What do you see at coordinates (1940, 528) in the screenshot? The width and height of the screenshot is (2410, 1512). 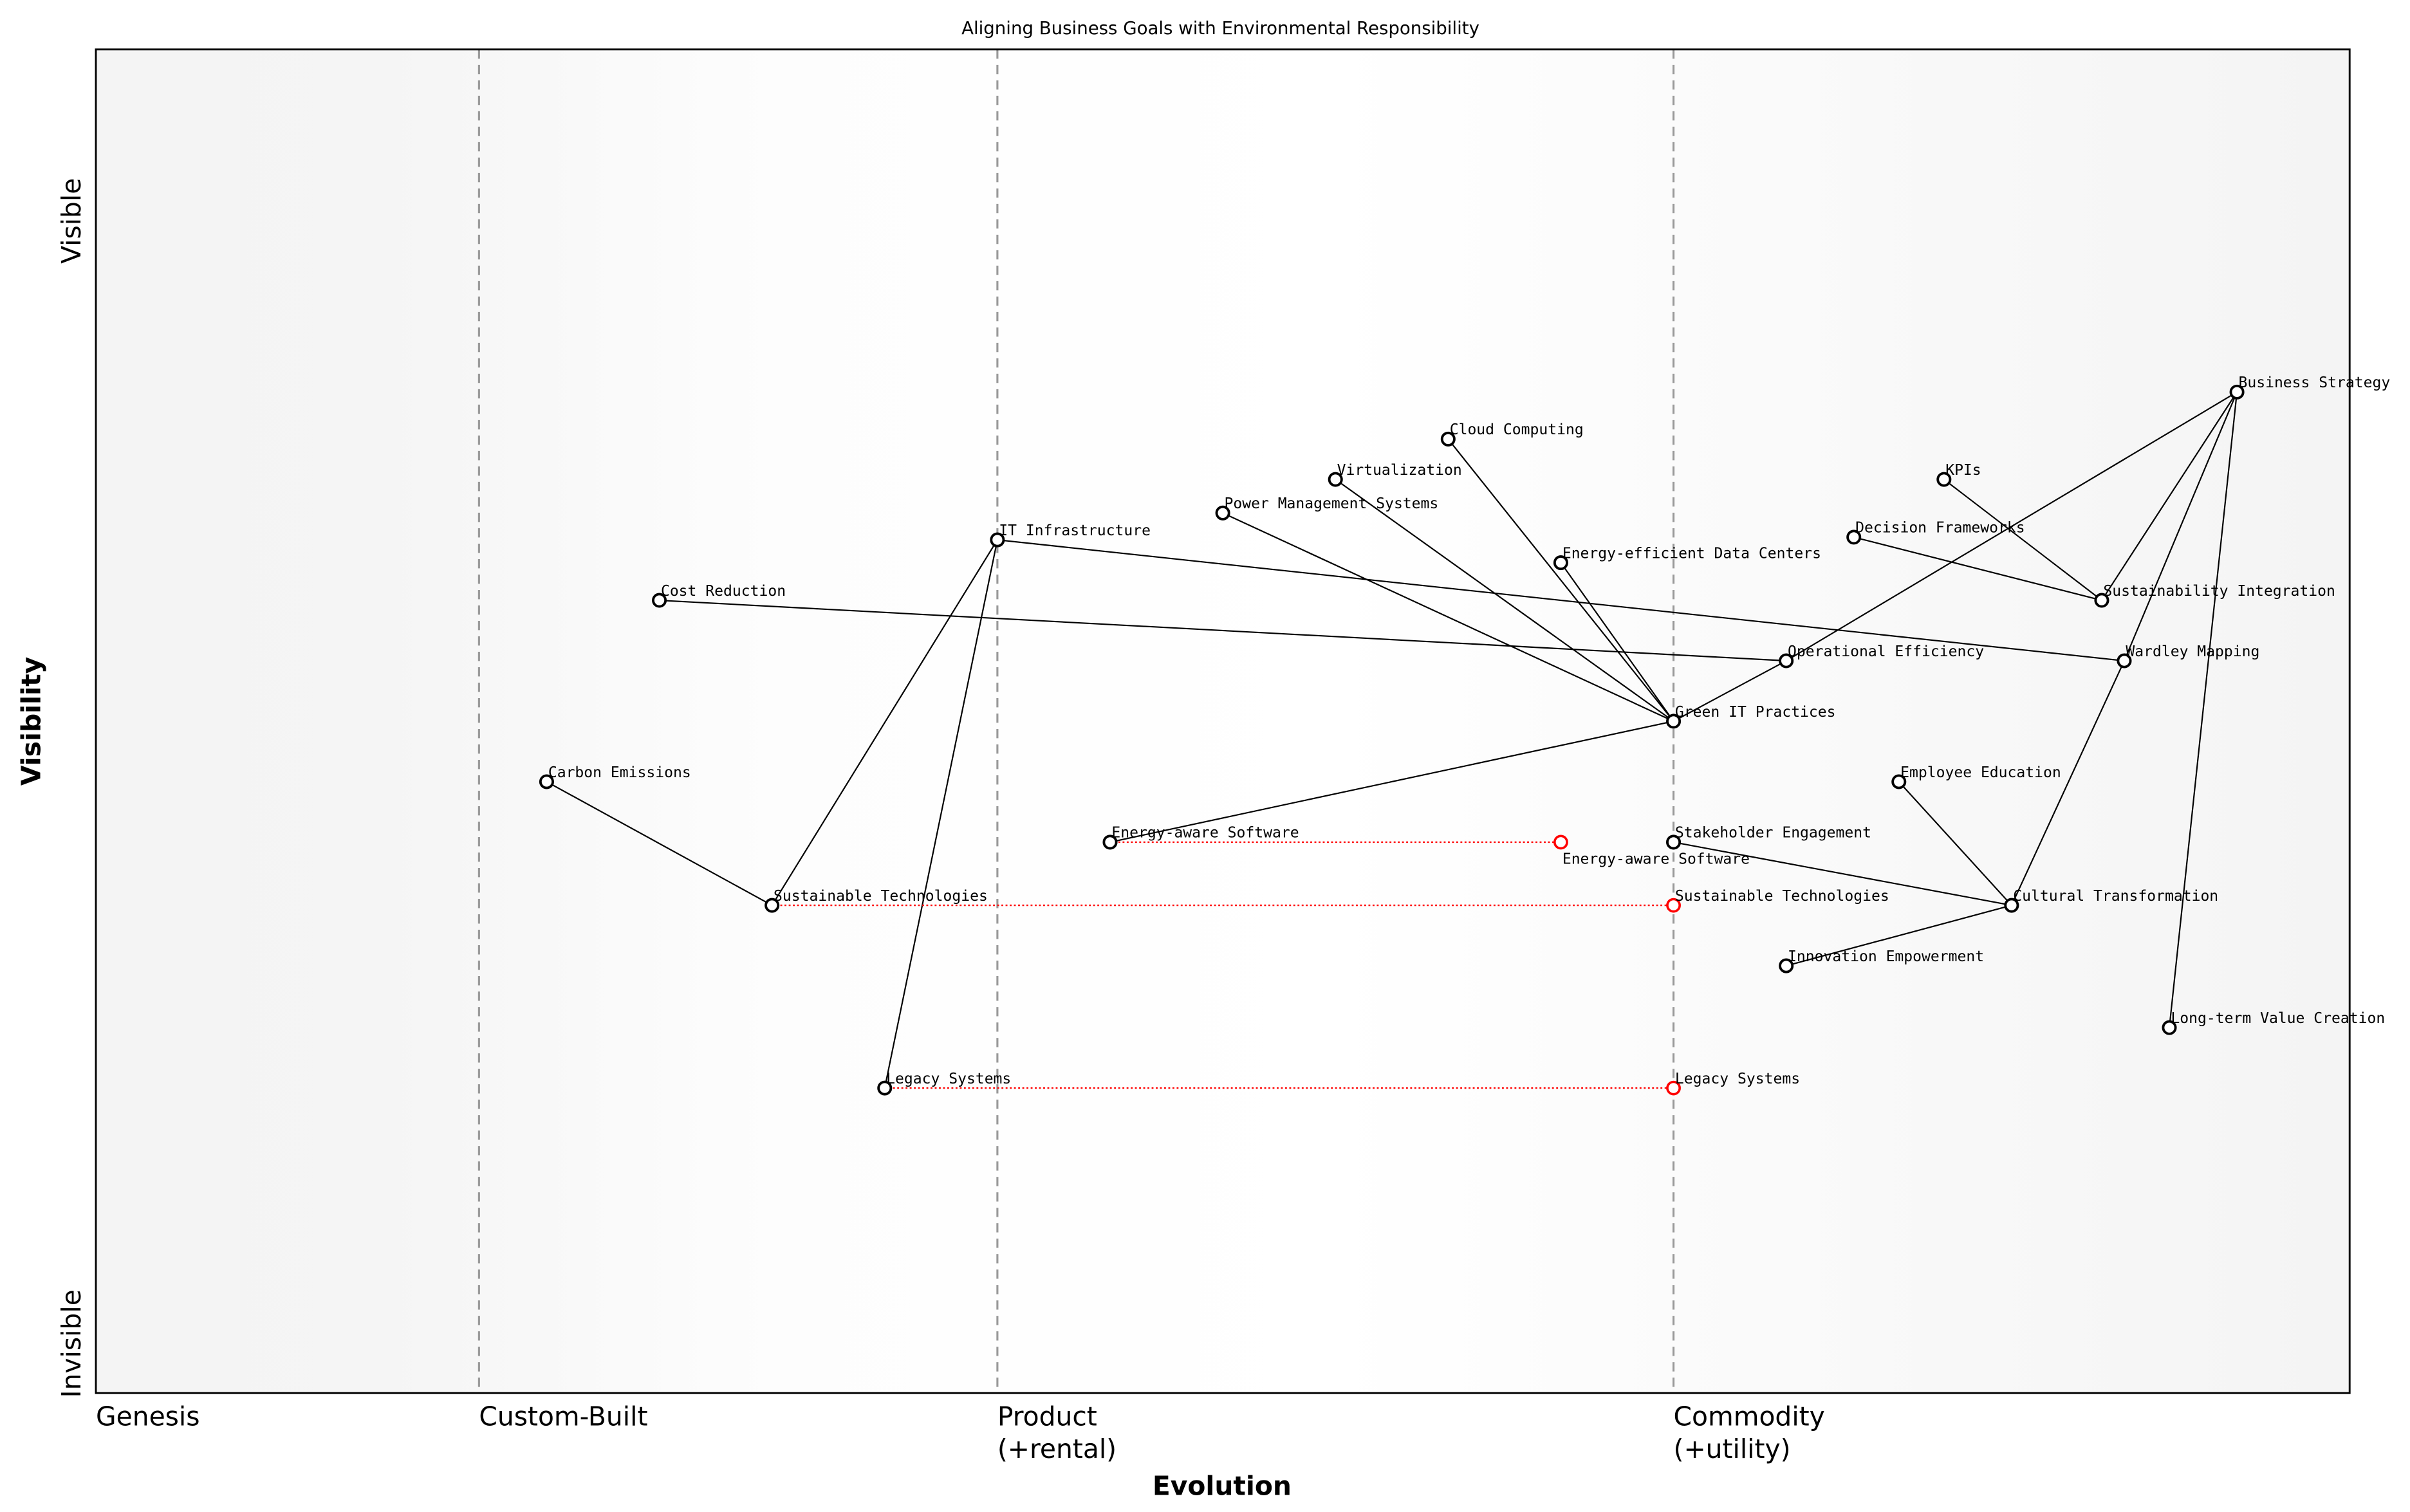 I see `component-label: Decision Frameworks` at bounding box center [1940, 528].